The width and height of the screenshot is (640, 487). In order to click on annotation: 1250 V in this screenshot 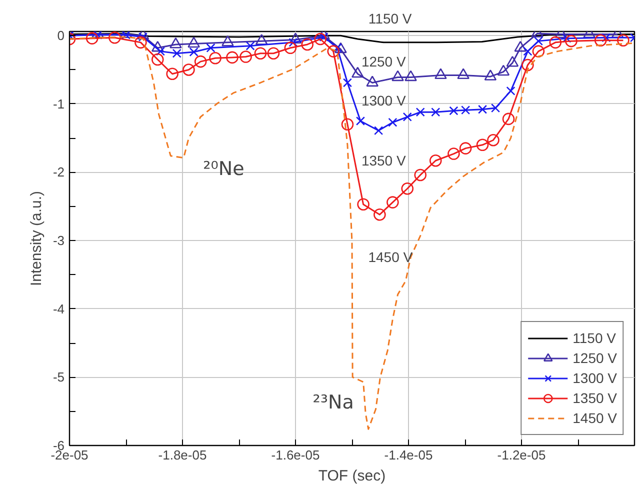, I will do `click(383, 62)`.